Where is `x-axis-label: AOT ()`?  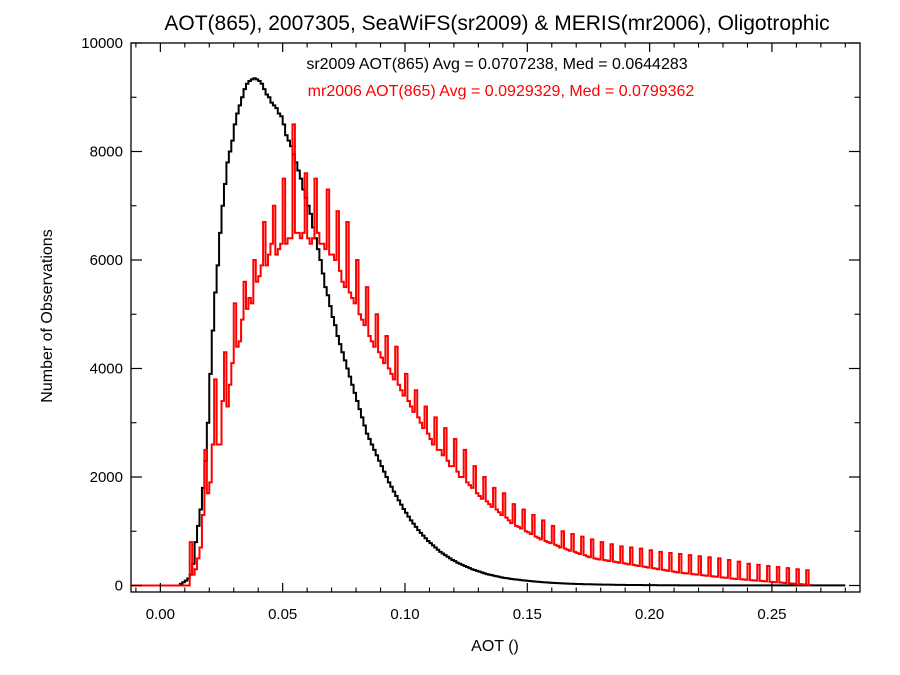 x-axis-label: AOT () is located at coordinates (495, 646).